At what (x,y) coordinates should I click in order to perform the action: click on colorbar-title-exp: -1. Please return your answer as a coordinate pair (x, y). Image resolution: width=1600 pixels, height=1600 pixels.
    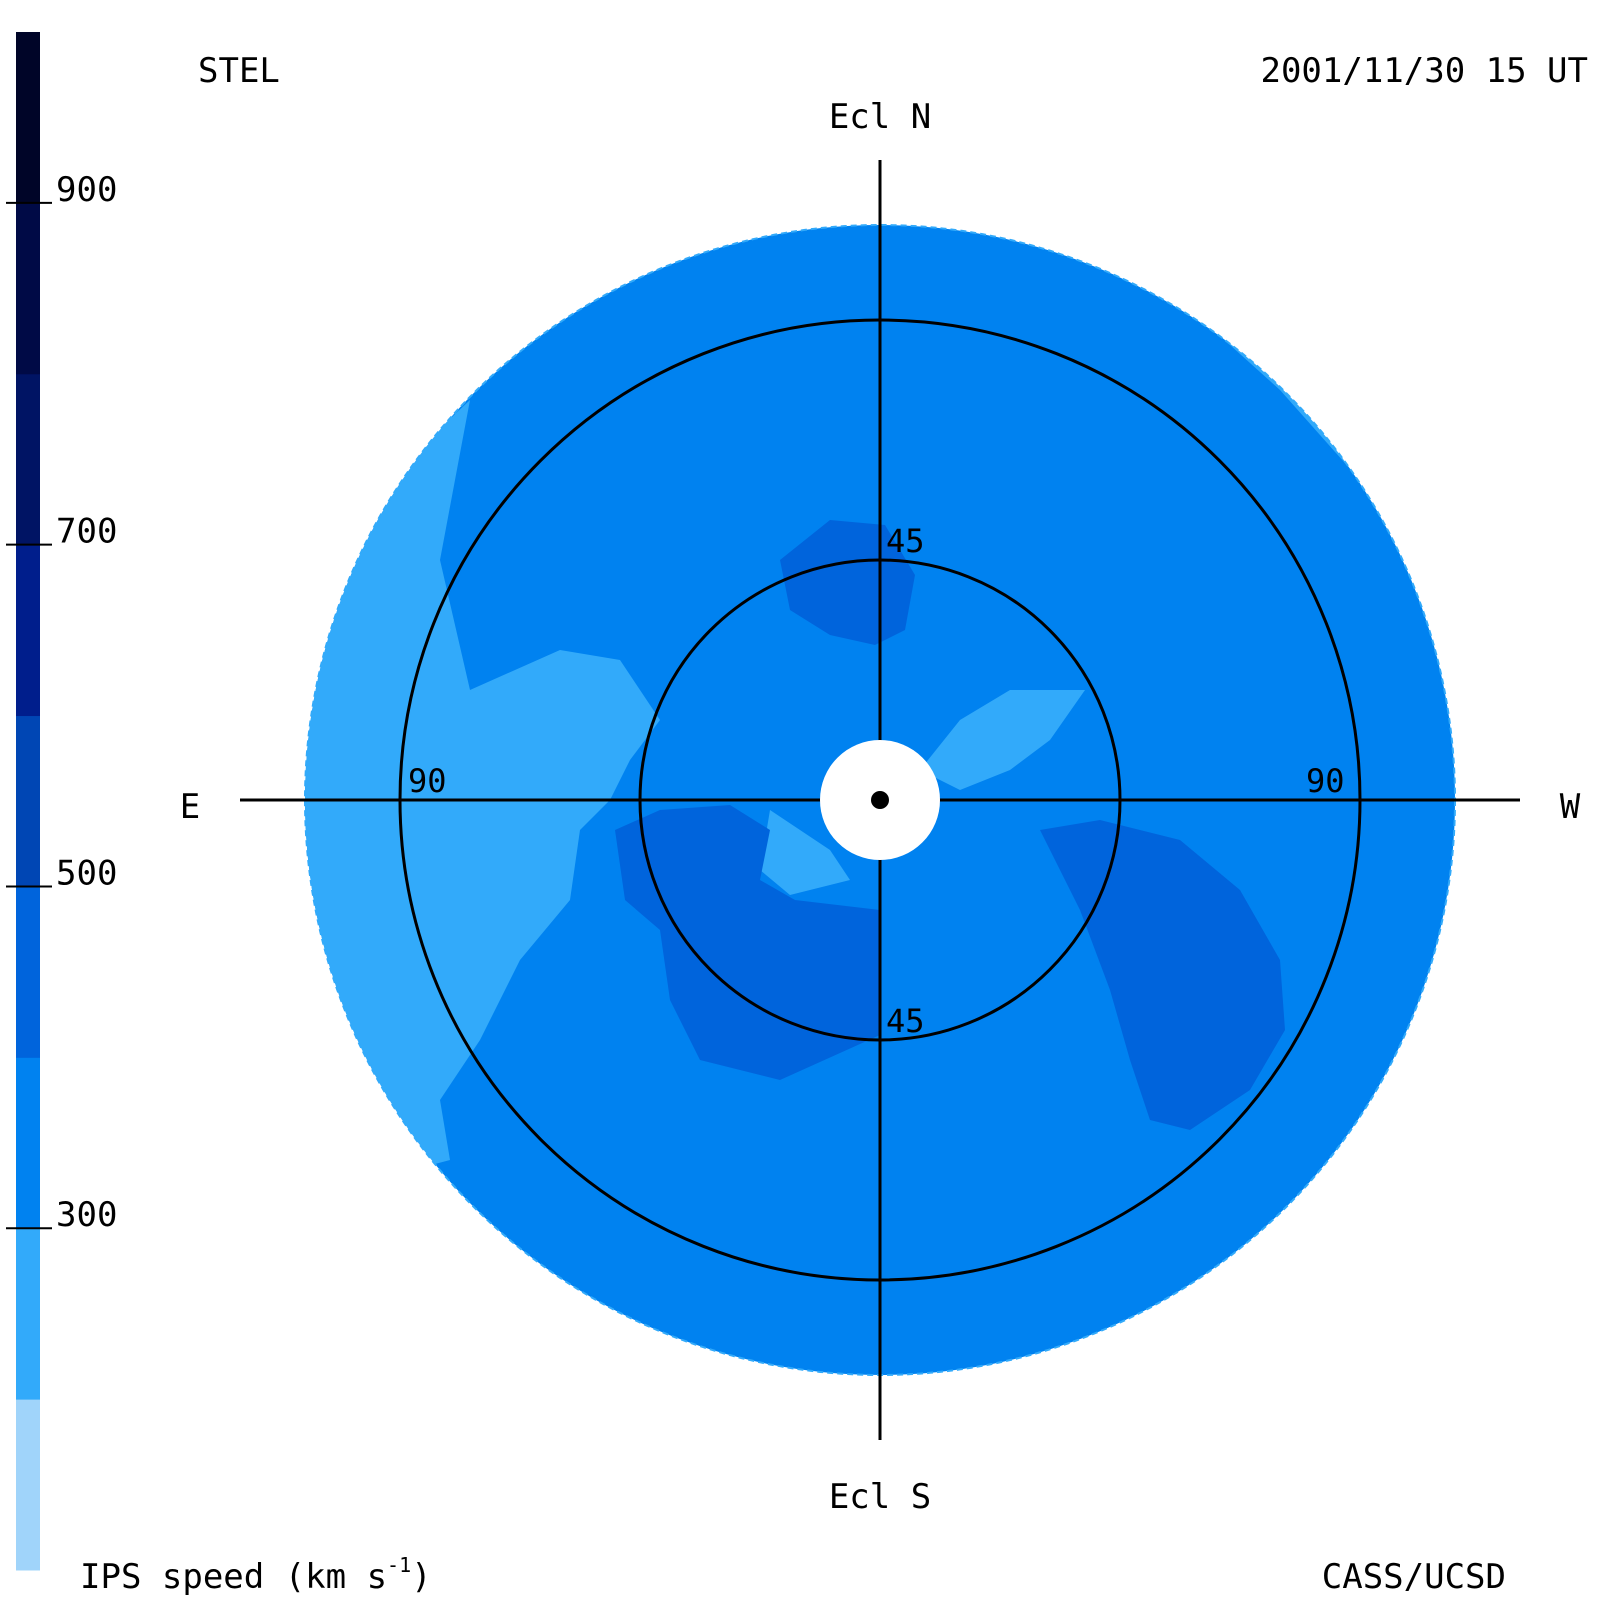
    Looking at the image, I should click on (399, 1565).